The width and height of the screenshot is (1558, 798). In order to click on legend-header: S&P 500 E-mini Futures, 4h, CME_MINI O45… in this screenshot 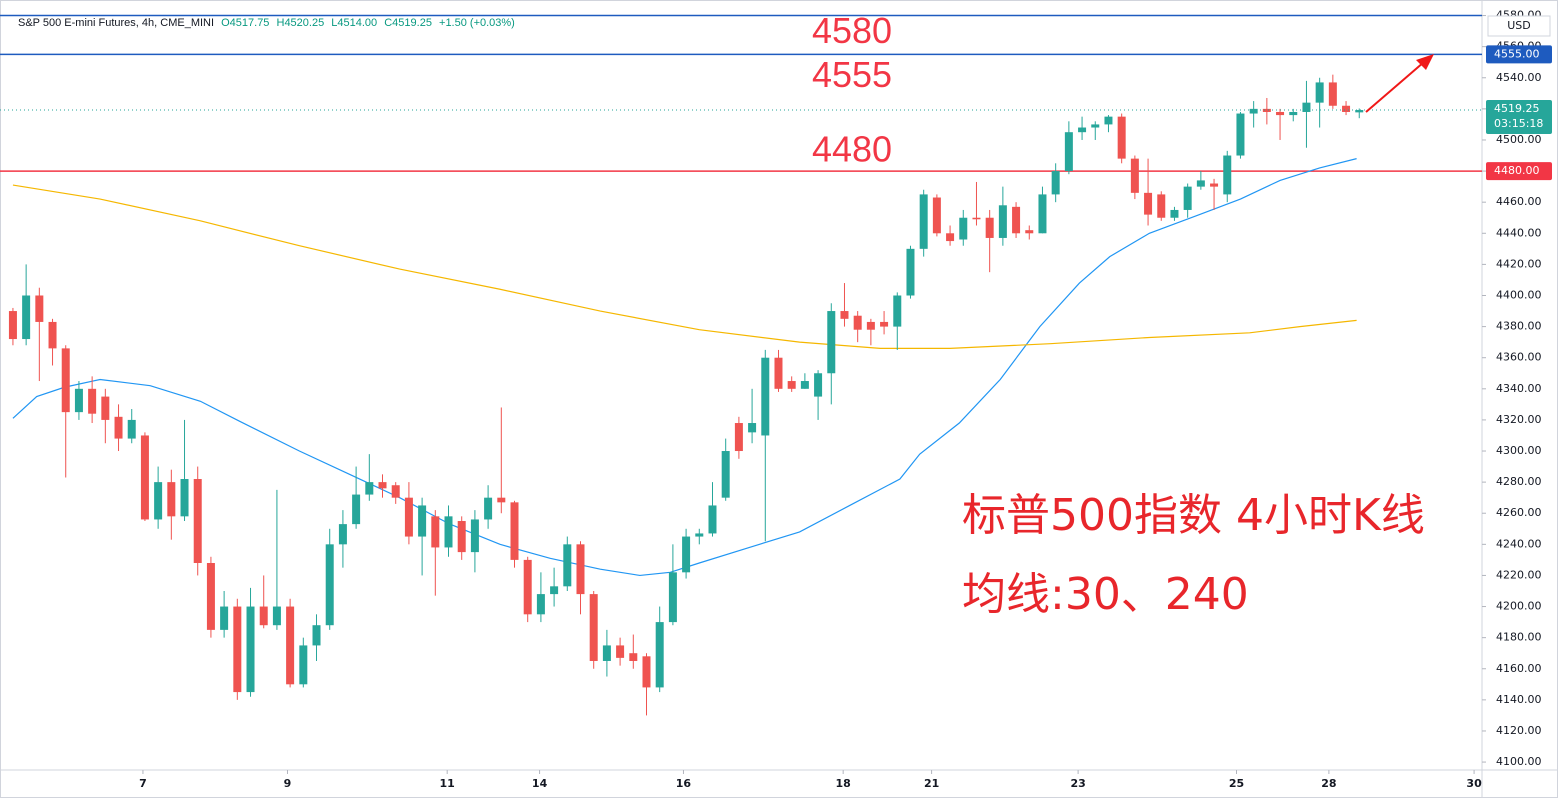, I will do `click(268, 23)`.